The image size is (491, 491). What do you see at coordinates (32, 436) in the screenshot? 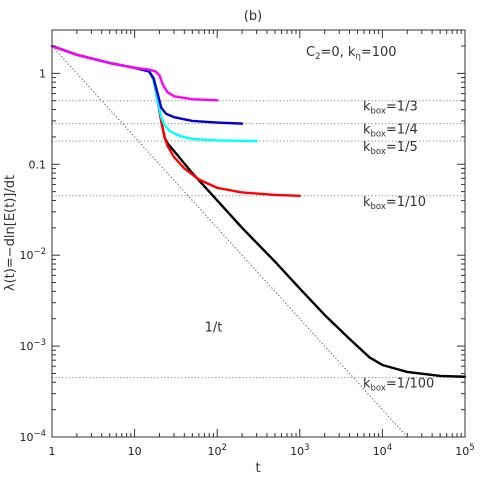
I see `y-tick-label: 10⁻⁴` at bounding box center [32, 436].